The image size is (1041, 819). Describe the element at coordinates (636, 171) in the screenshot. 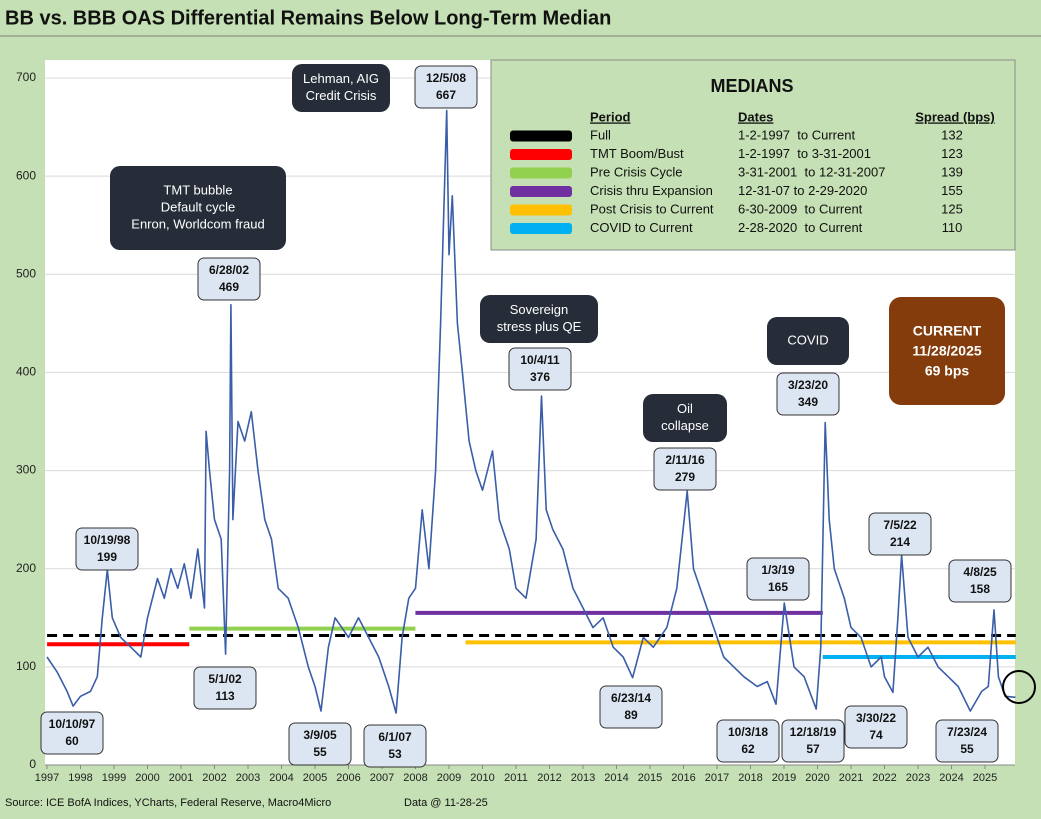

I see `medians-period: Pre Crisis Cycle` at that location.